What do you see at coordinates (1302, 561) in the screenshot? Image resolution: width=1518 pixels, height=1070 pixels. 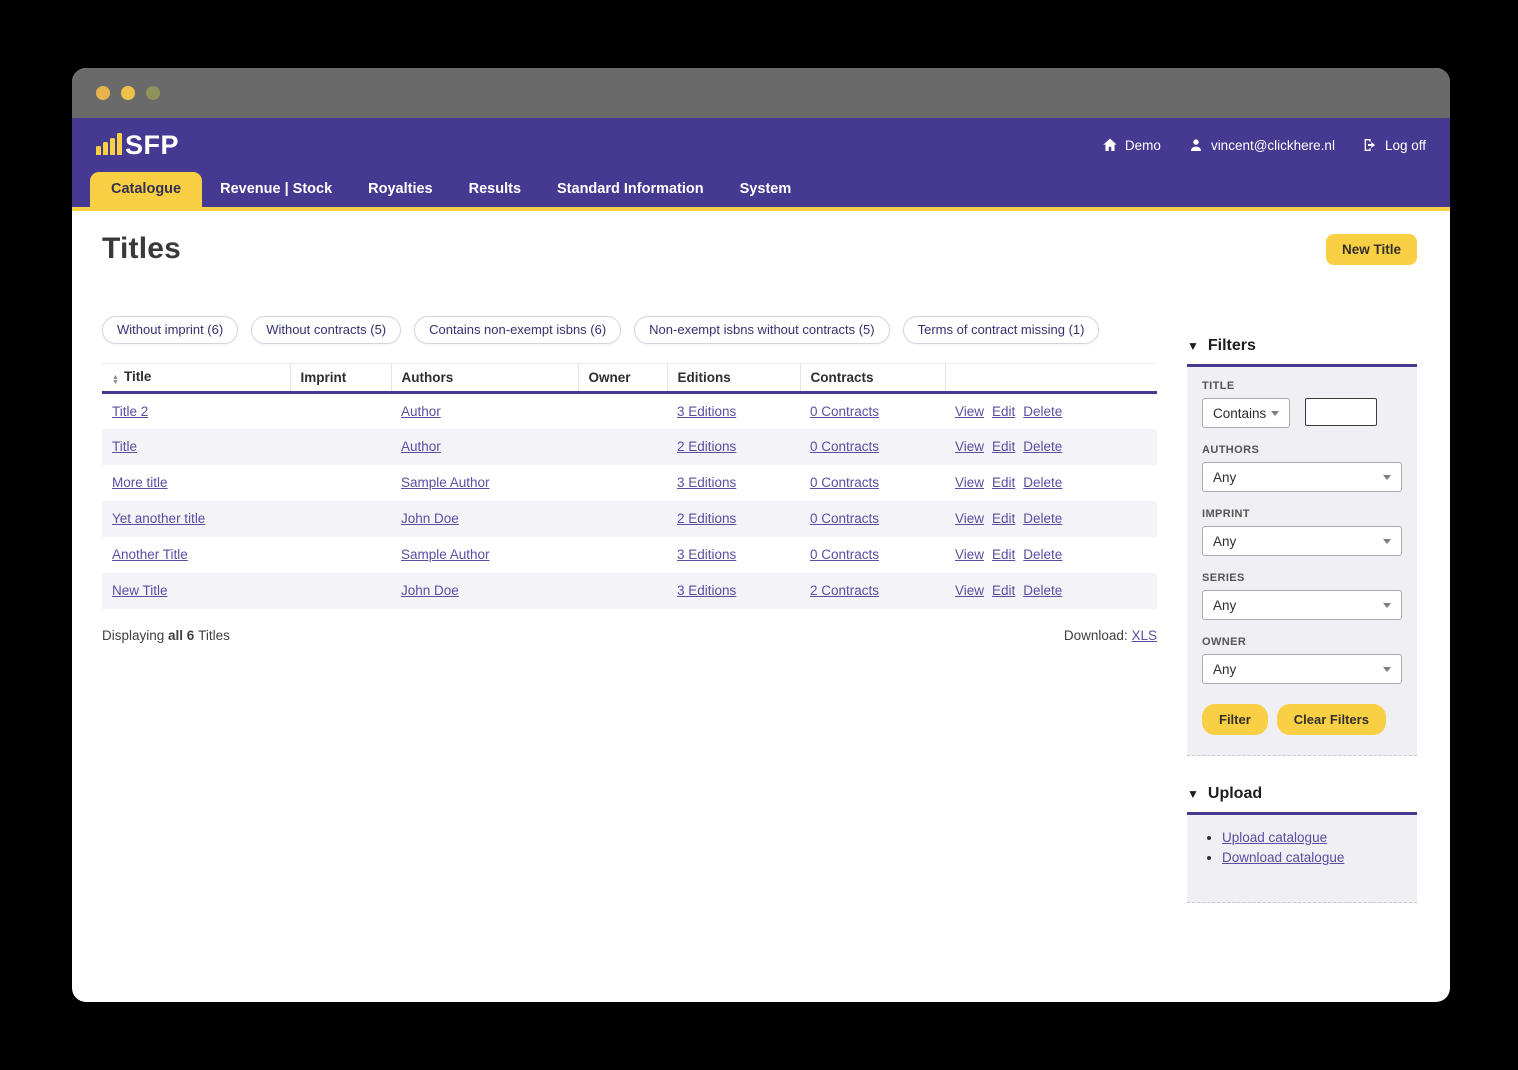 I see `filters-panel: TITLE Contains AUTHORS Any IMPRINT` at bounding box center [1302, 561].